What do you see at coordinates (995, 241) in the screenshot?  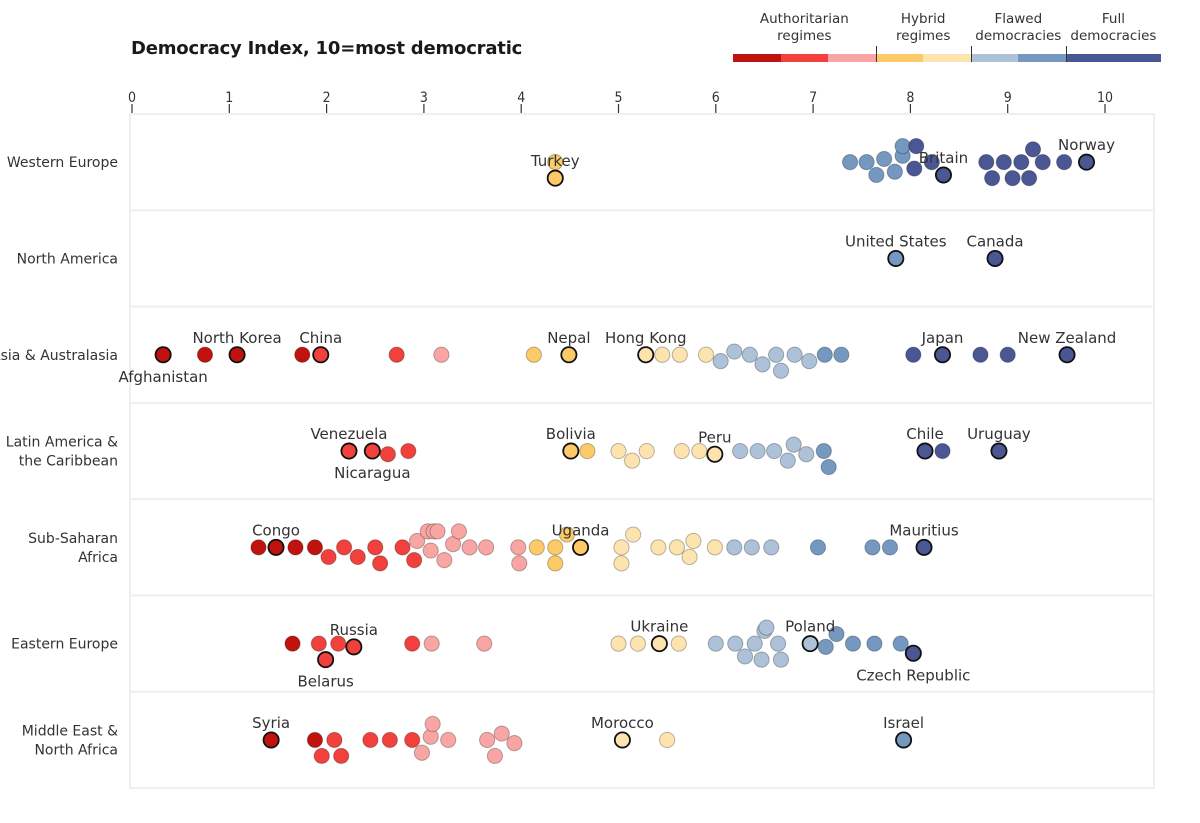 I see `country-label: Canada` at bounding box center [995, 241].